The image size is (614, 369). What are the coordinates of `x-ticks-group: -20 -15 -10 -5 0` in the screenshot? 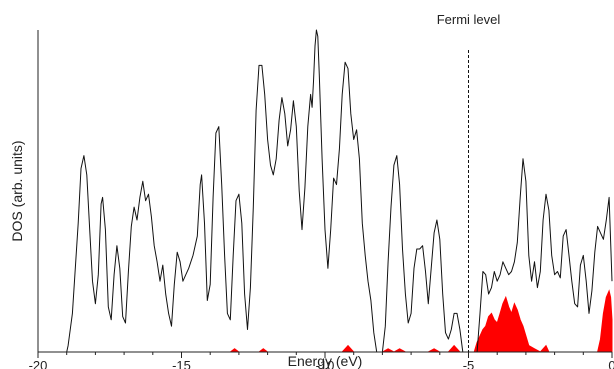 It's located at (321, 360).